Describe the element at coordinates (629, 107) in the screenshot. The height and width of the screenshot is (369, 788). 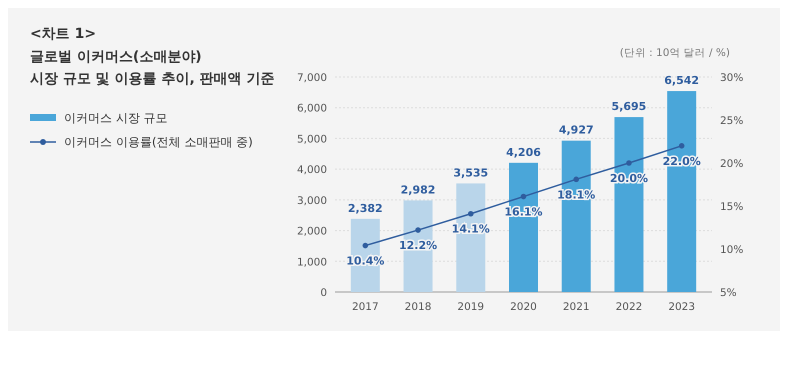
I see `data-label: 5,695` at that location.